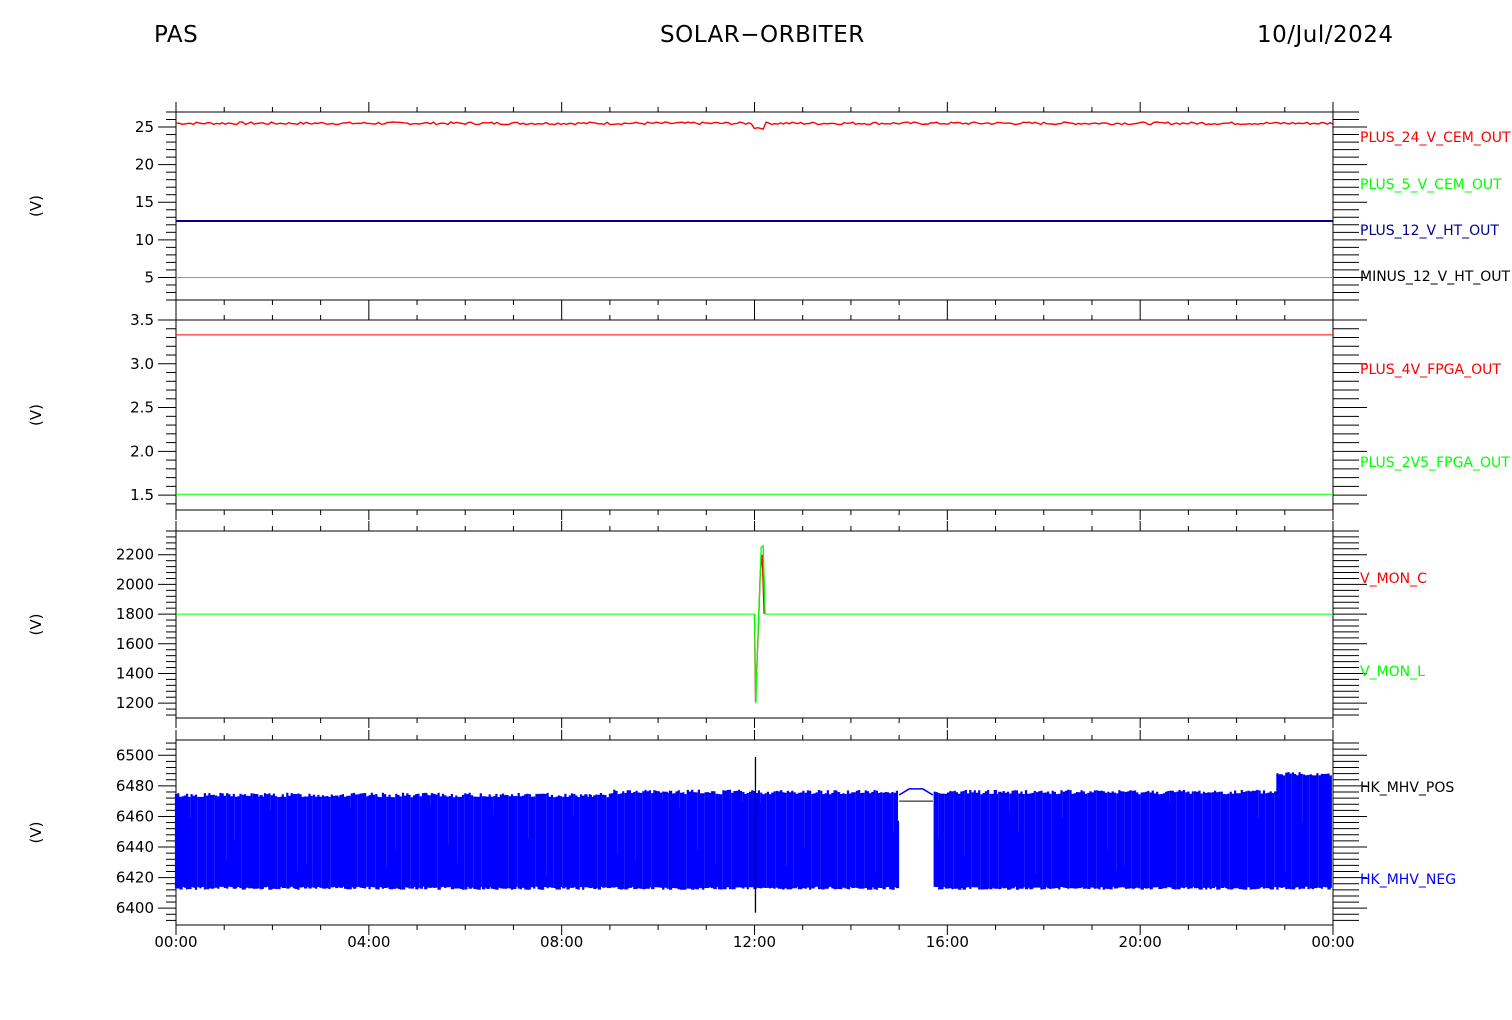 This screenshot has width=1512, height=1020. Describe the element at coordinates (762, 35) in the screenshot. I see `header-center-title: SOLAR−ORBITER` at that location.